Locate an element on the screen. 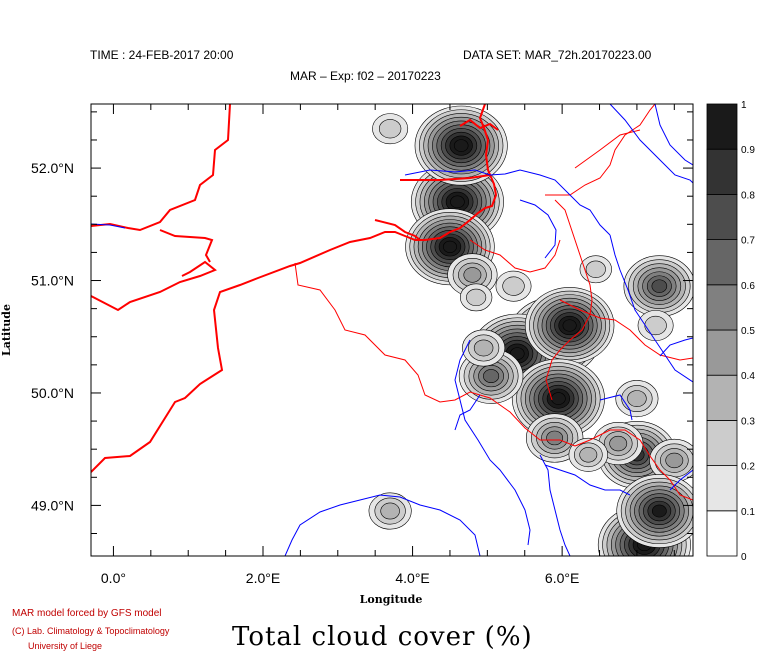  colorbar-label: 1 is located at coordinates (744, 105).